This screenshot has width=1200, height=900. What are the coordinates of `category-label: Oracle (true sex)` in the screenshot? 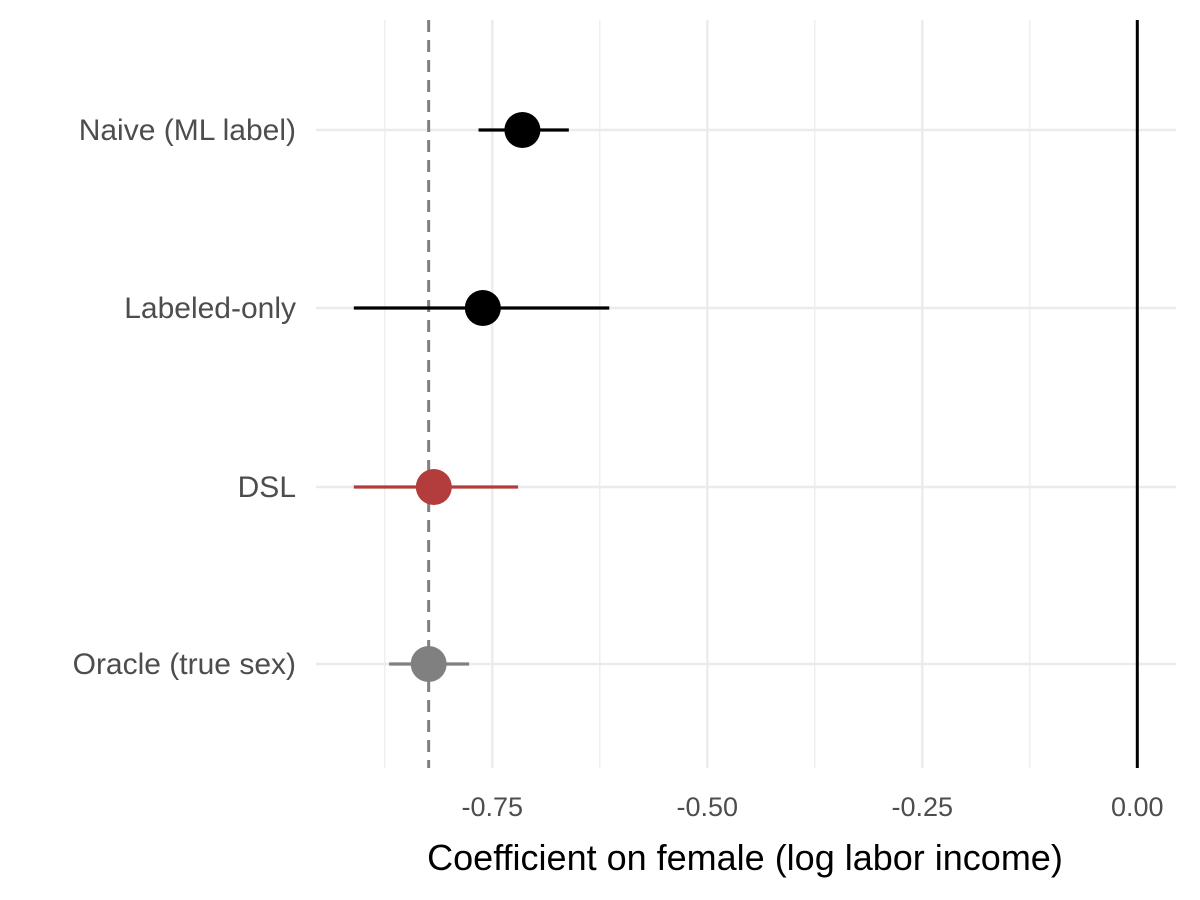 It's located at (184, 664).